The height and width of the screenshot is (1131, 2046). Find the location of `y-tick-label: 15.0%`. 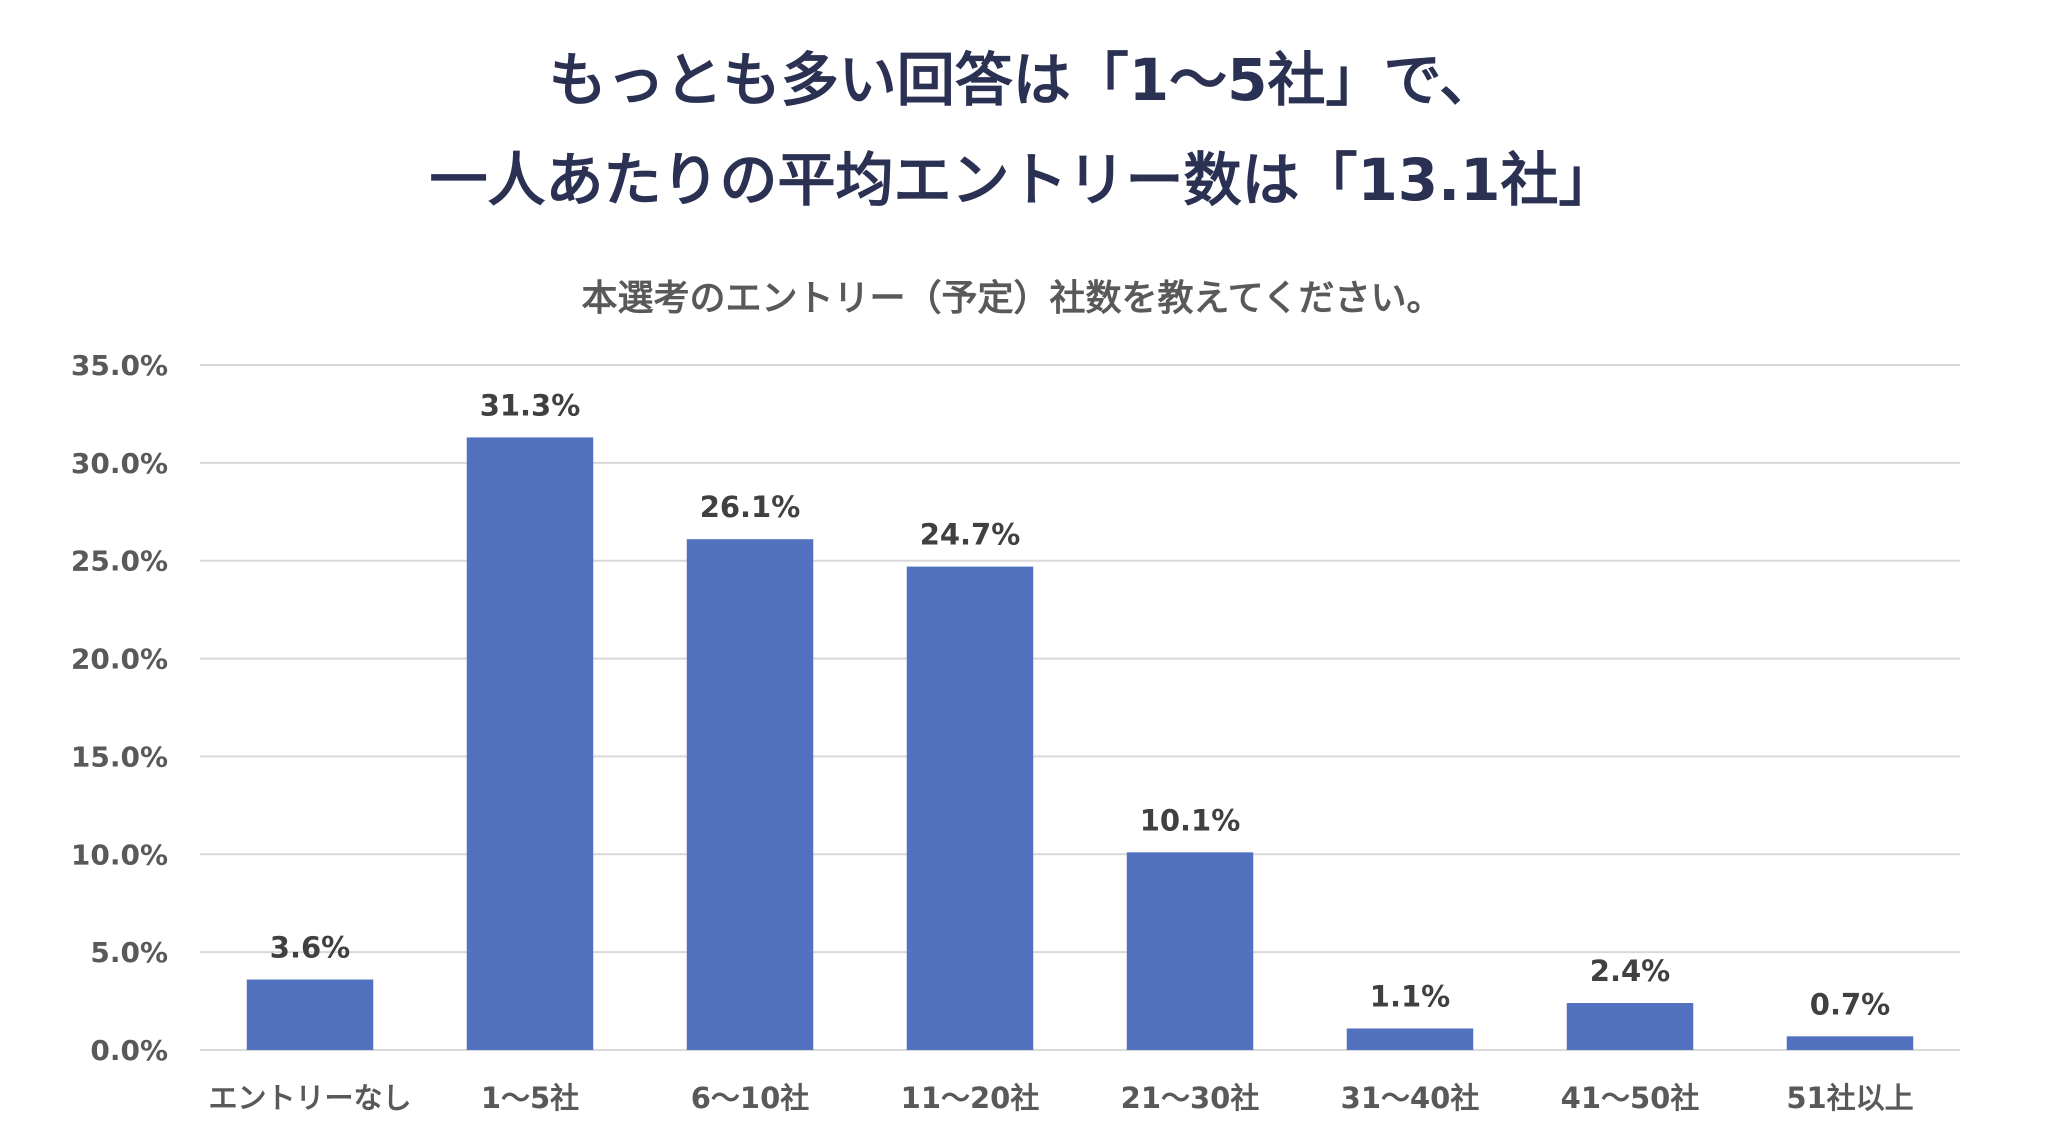

y-tick-label: 15.0% is located at coordinates (119, 756).